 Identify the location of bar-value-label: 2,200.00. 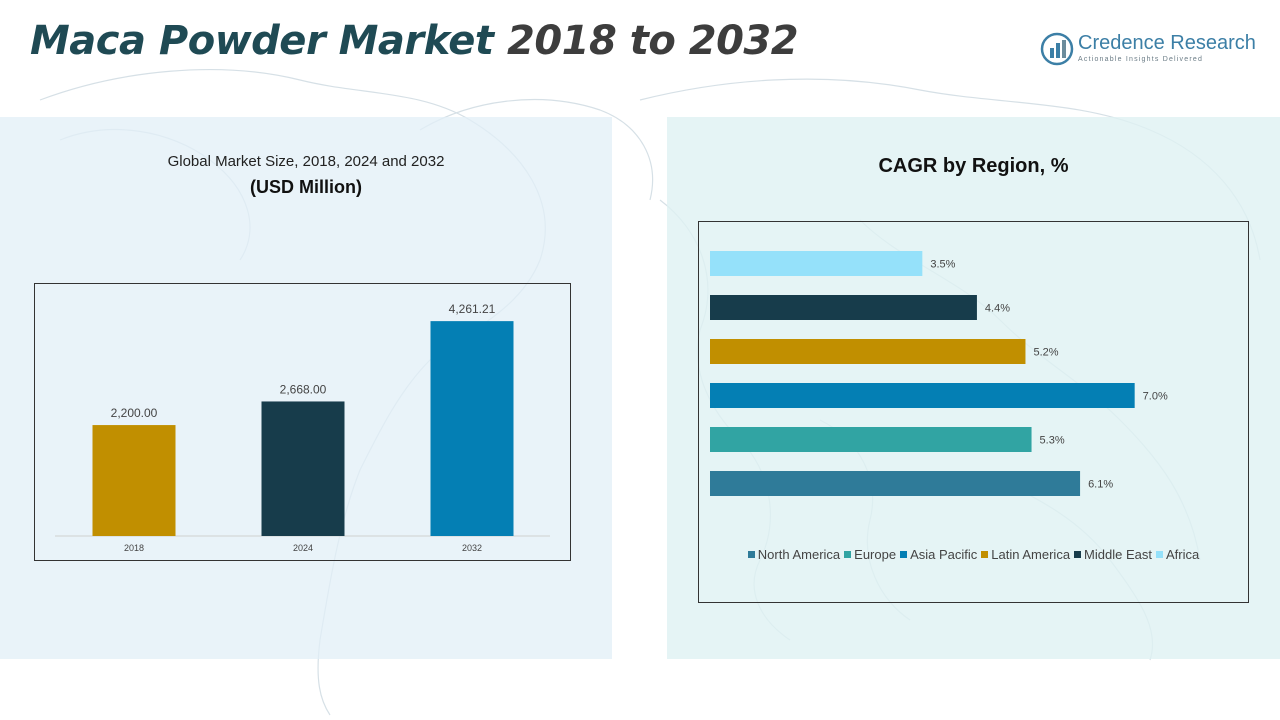
(134, 413).